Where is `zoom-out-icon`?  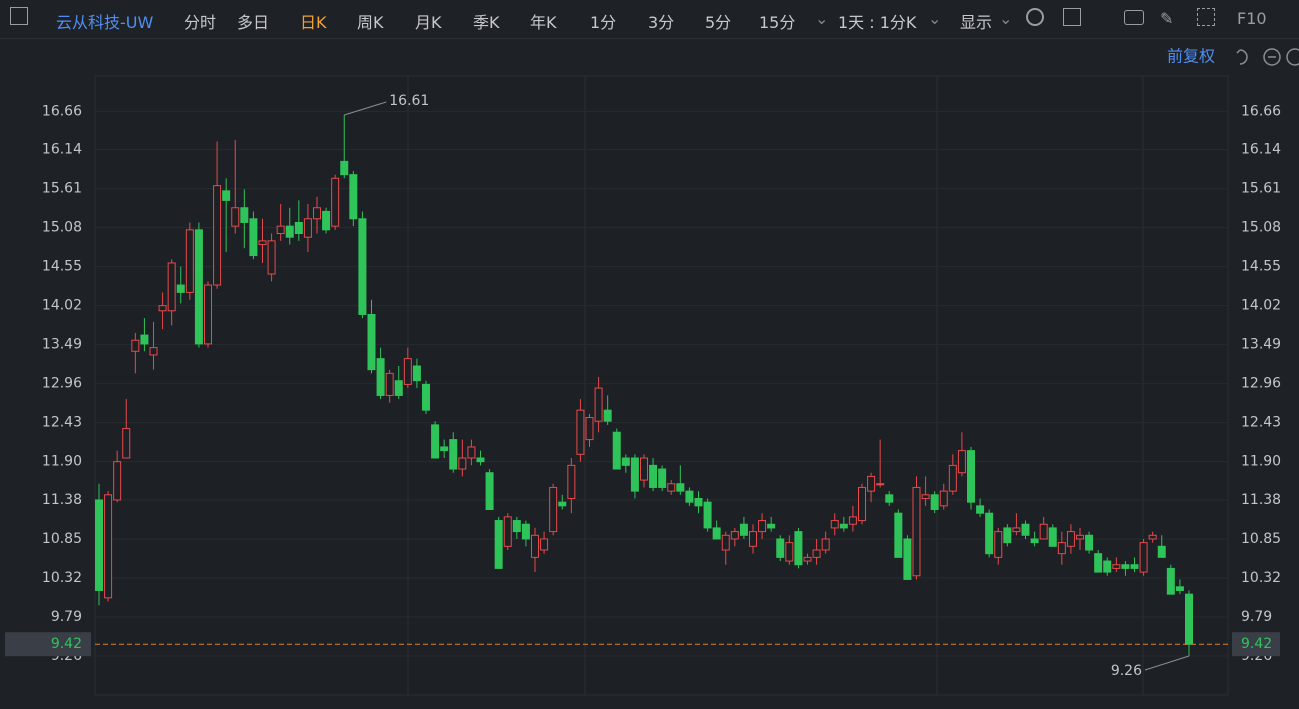 zoom-out-icon is located at coordinates (1272, 57).